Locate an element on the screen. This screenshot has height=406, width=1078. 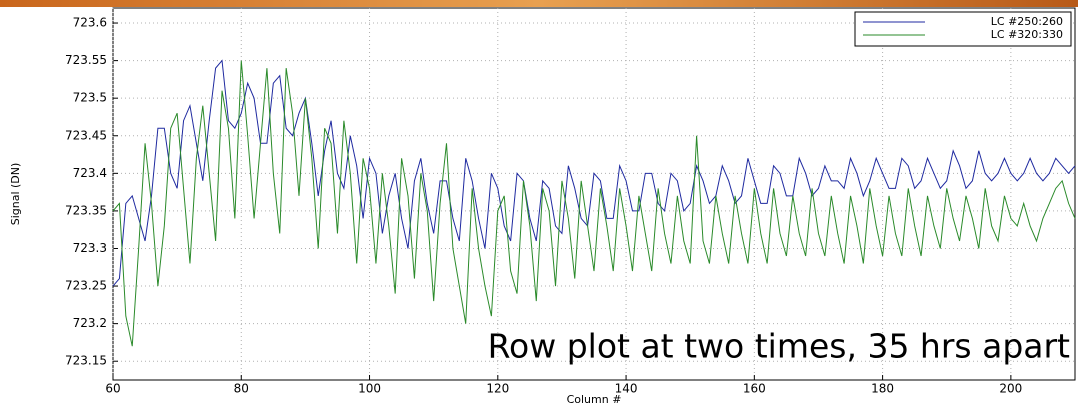
x-tick-label: 60 is located at coordinates (112, 389).